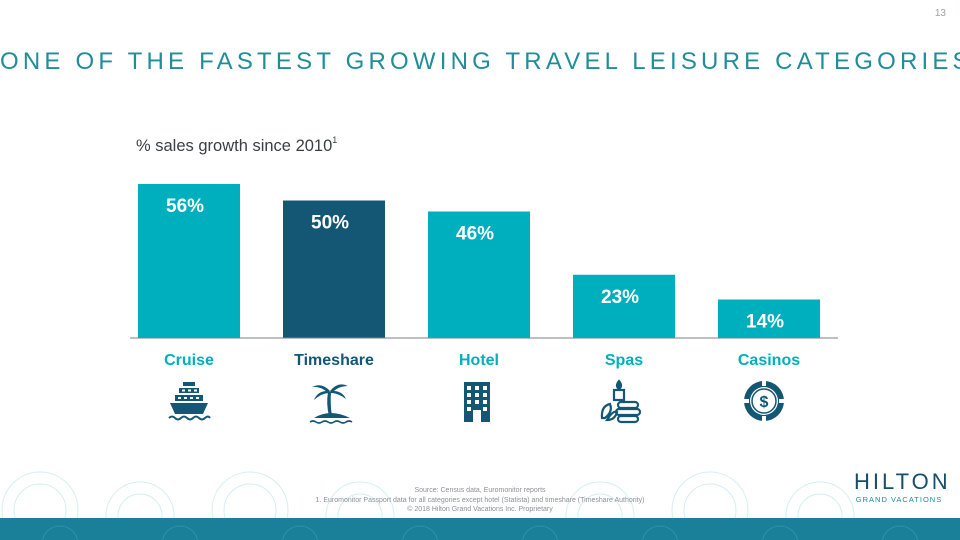 This screenshot has width=960, height=540. Describe the element at coordinates (189, 261) in the screenshot. I see `bar-cruise` at that location.